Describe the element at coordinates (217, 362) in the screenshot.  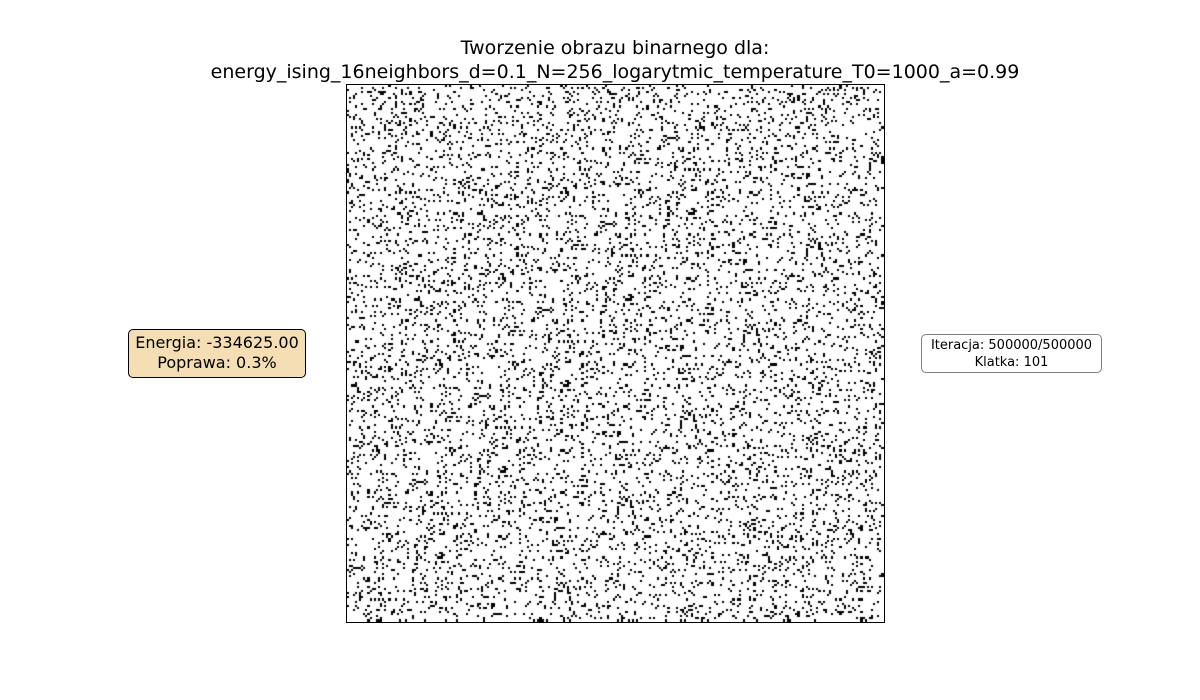
I see `improvement-value-label: Poprawa: 0.3%` at that location.